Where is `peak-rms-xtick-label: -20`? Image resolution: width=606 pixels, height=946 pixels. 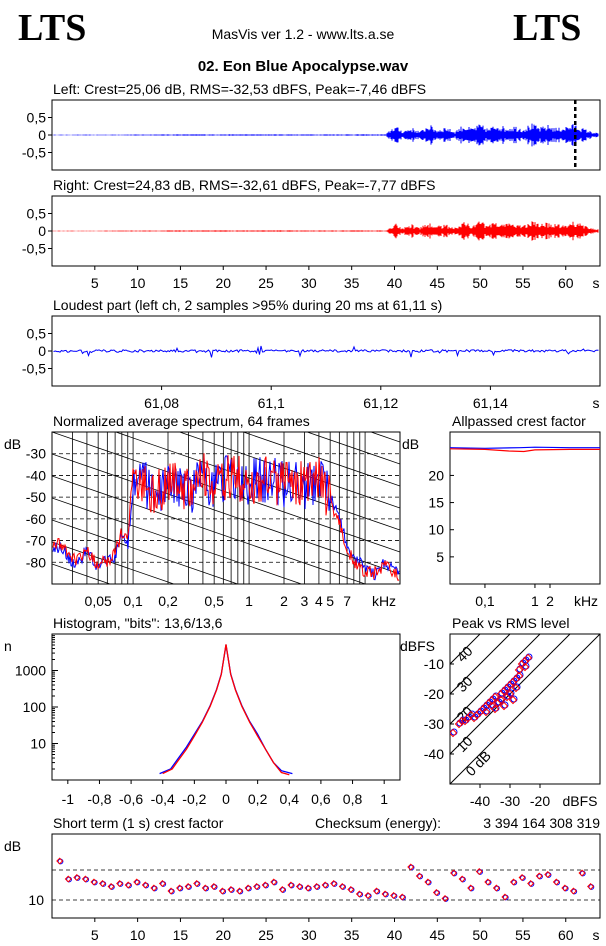
peak-rms-xtick-label: -20 is located at coordinates (540, 801).